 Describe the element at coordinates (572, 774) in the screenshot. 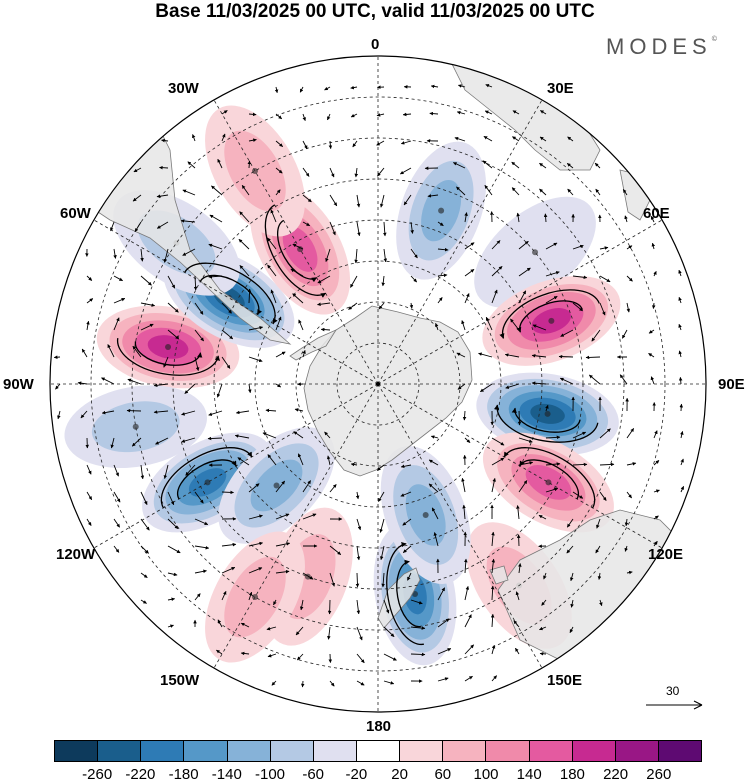

I see `colorbar-tick-label: 180` at that location.